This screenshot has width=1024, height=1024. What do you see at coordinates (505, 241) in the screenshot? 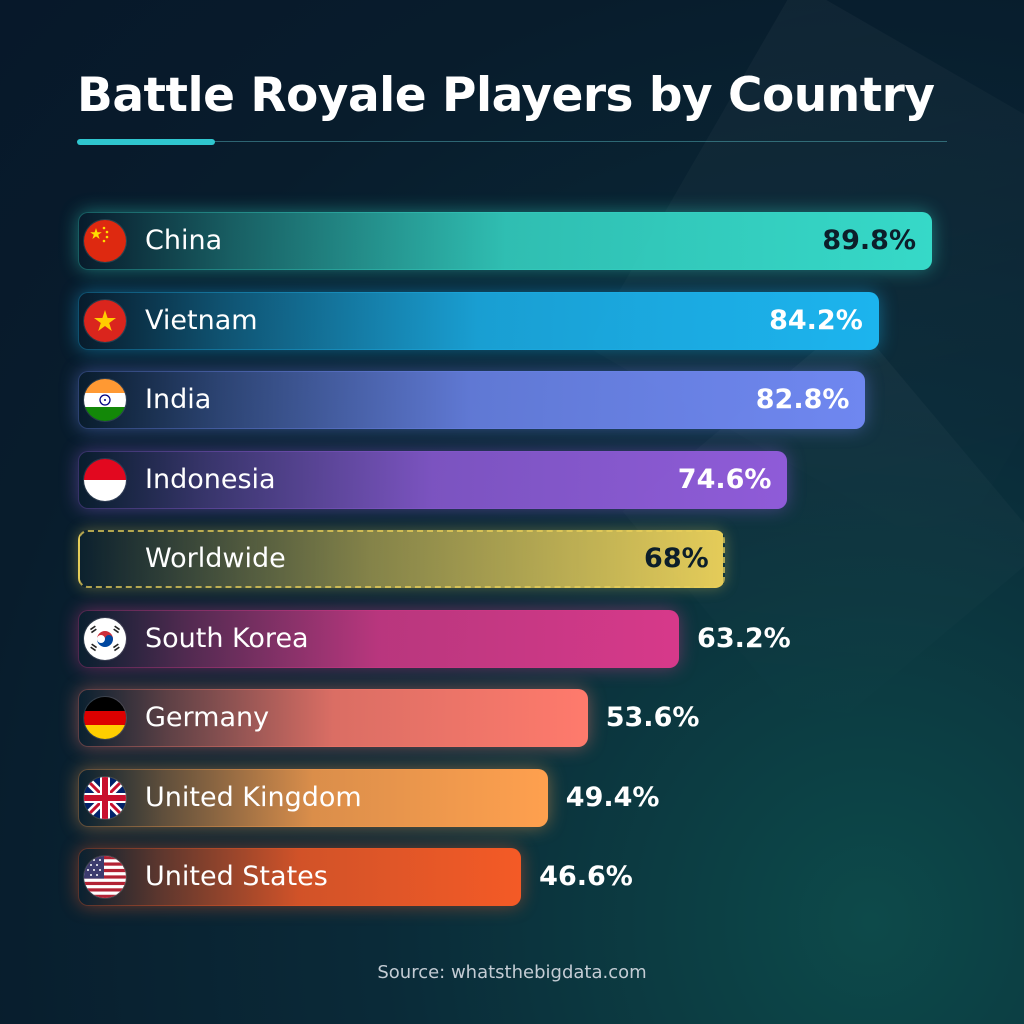
I see `bar-china` at bounding box center [505, 241].